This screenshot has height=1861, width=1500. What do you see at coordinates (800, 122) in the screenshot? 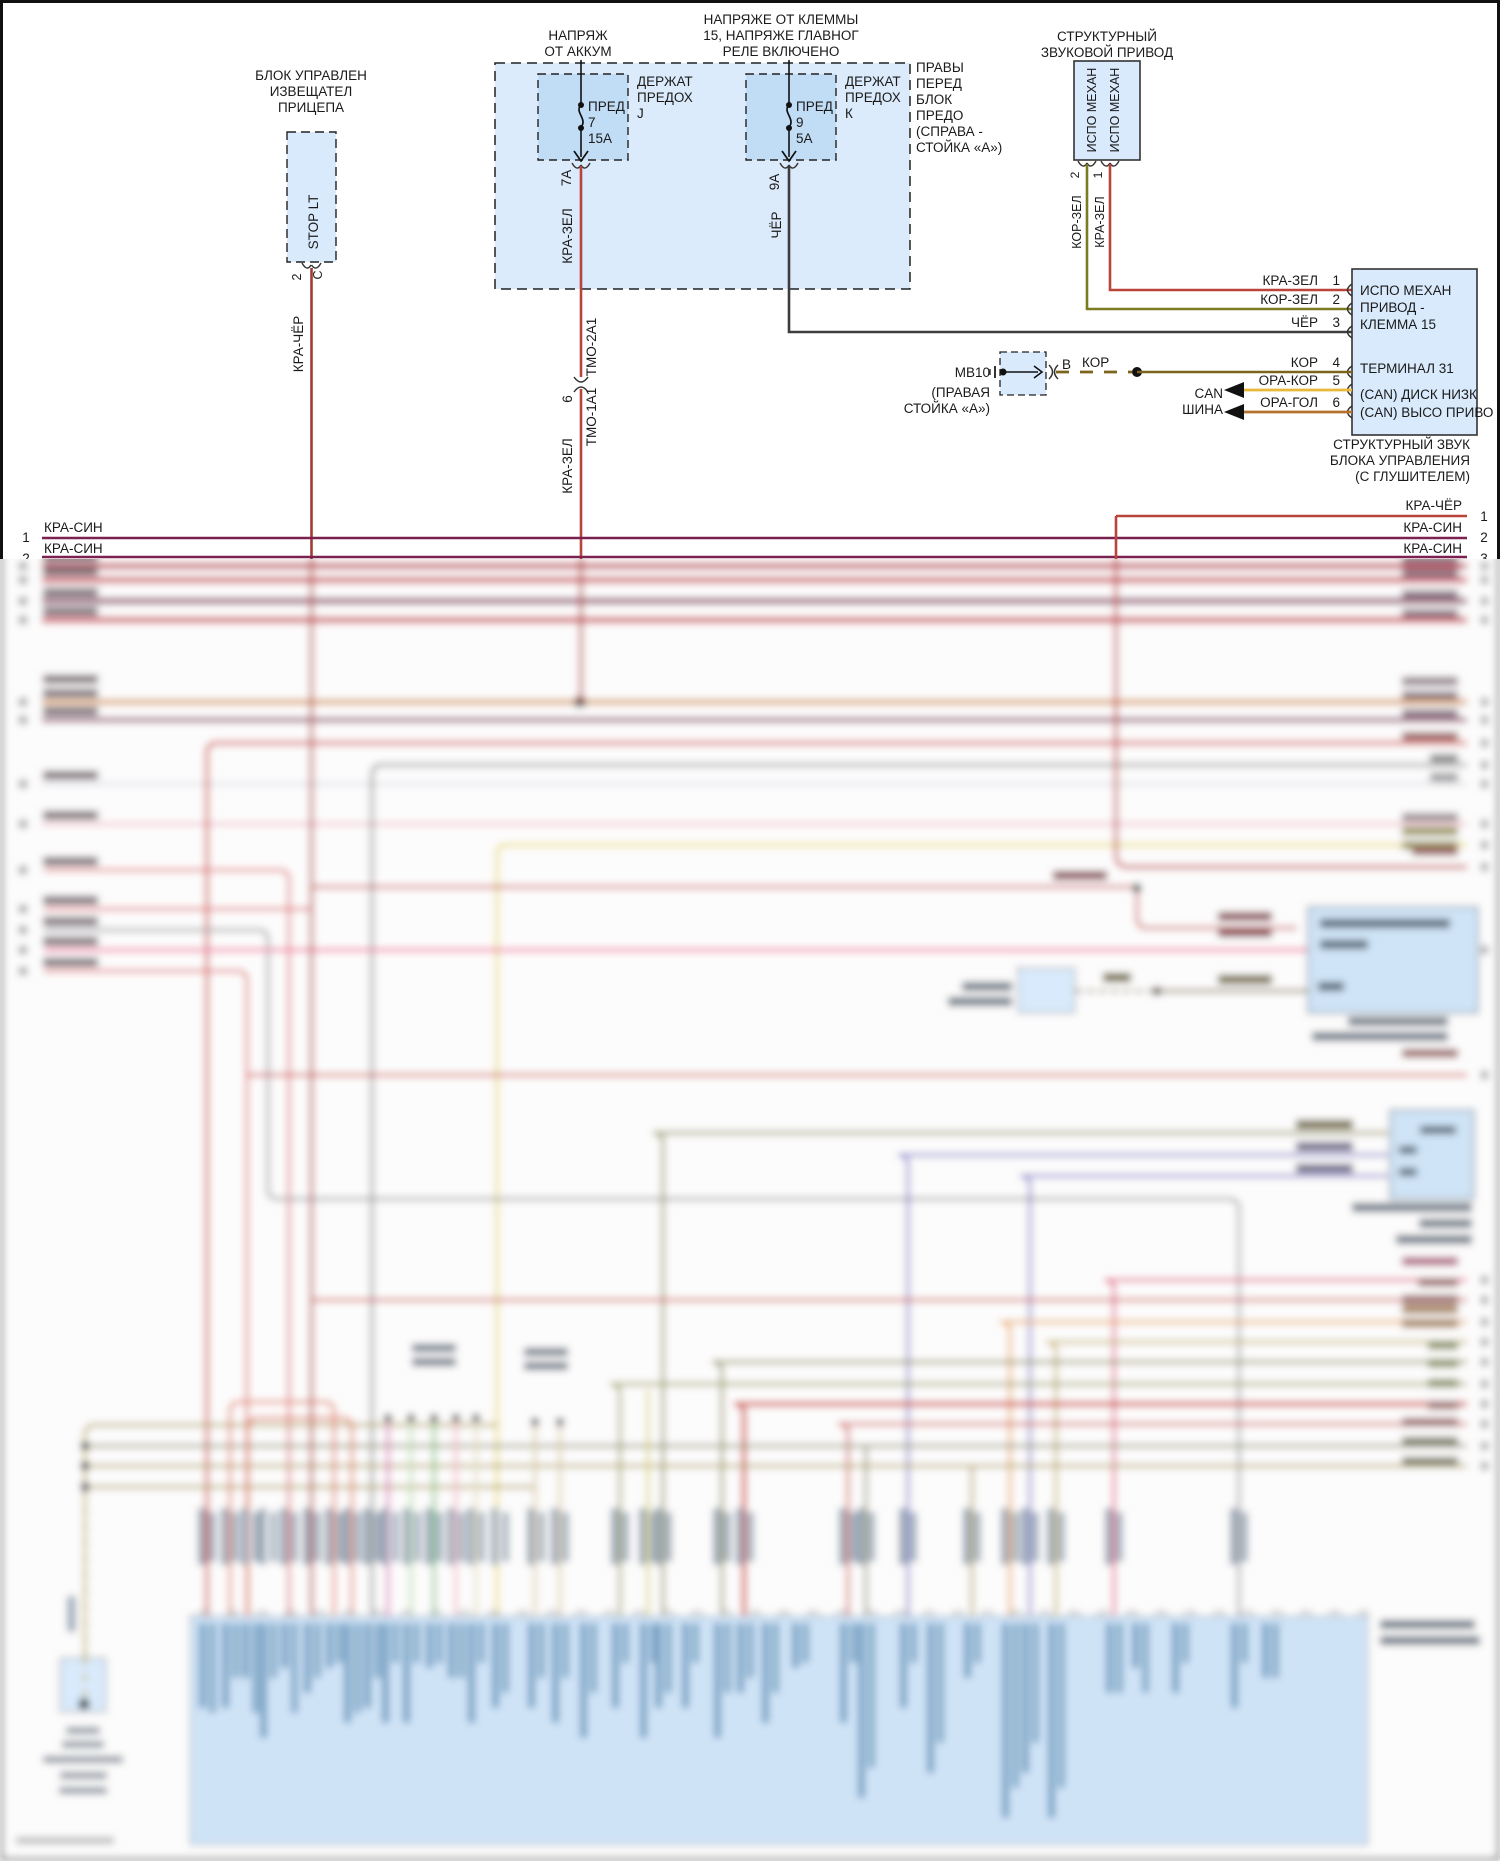
I see `svg-text: 9` at bounding box center [800, 122].